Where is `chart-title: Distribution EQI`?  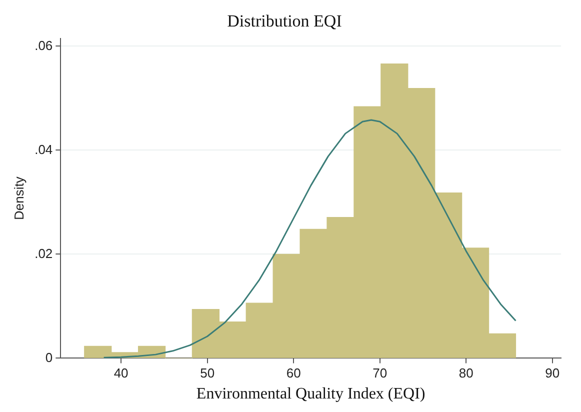
chart-title: Distribution EQI is located at coordinates (284, 21).